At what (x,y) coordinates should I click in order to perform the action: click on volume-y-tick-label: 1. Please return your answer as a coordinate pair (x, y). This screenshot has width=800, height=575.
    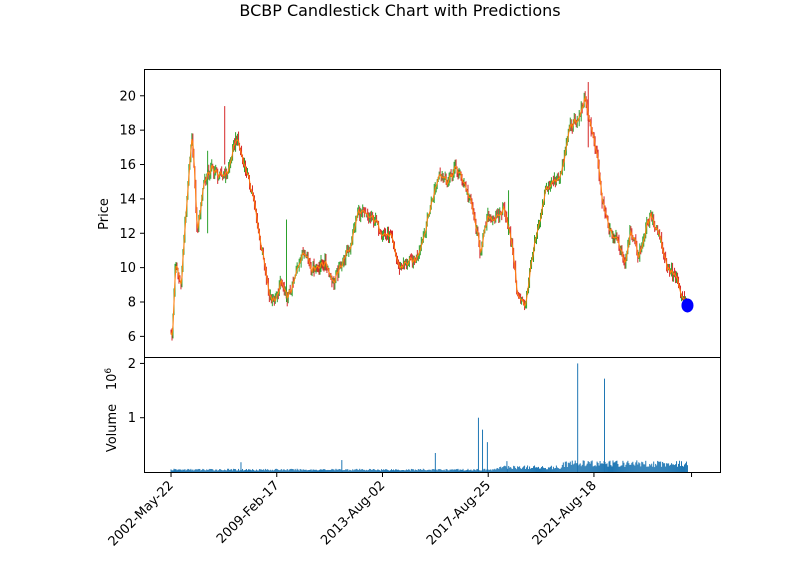
    Looking at the image, I should click on (132, 418).